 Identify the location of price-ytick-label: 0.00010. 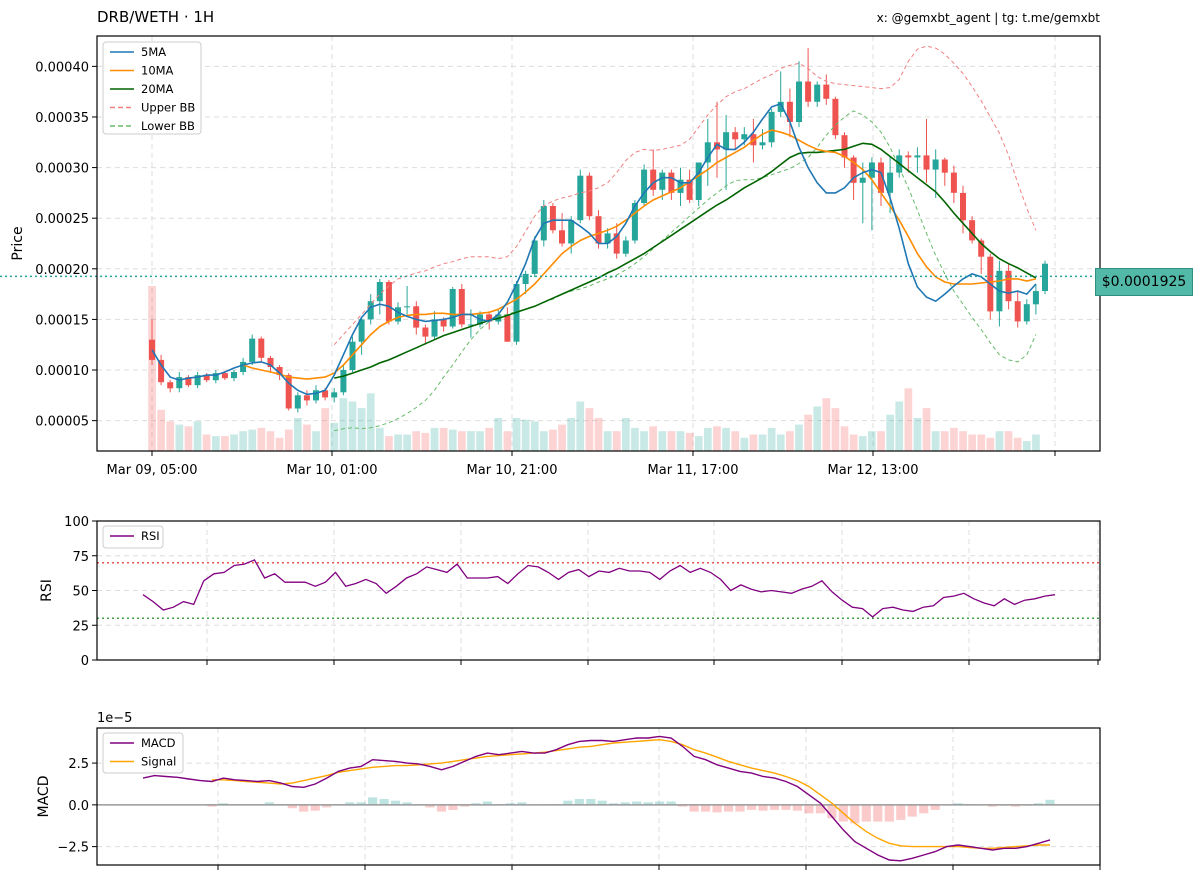
(62, 371).